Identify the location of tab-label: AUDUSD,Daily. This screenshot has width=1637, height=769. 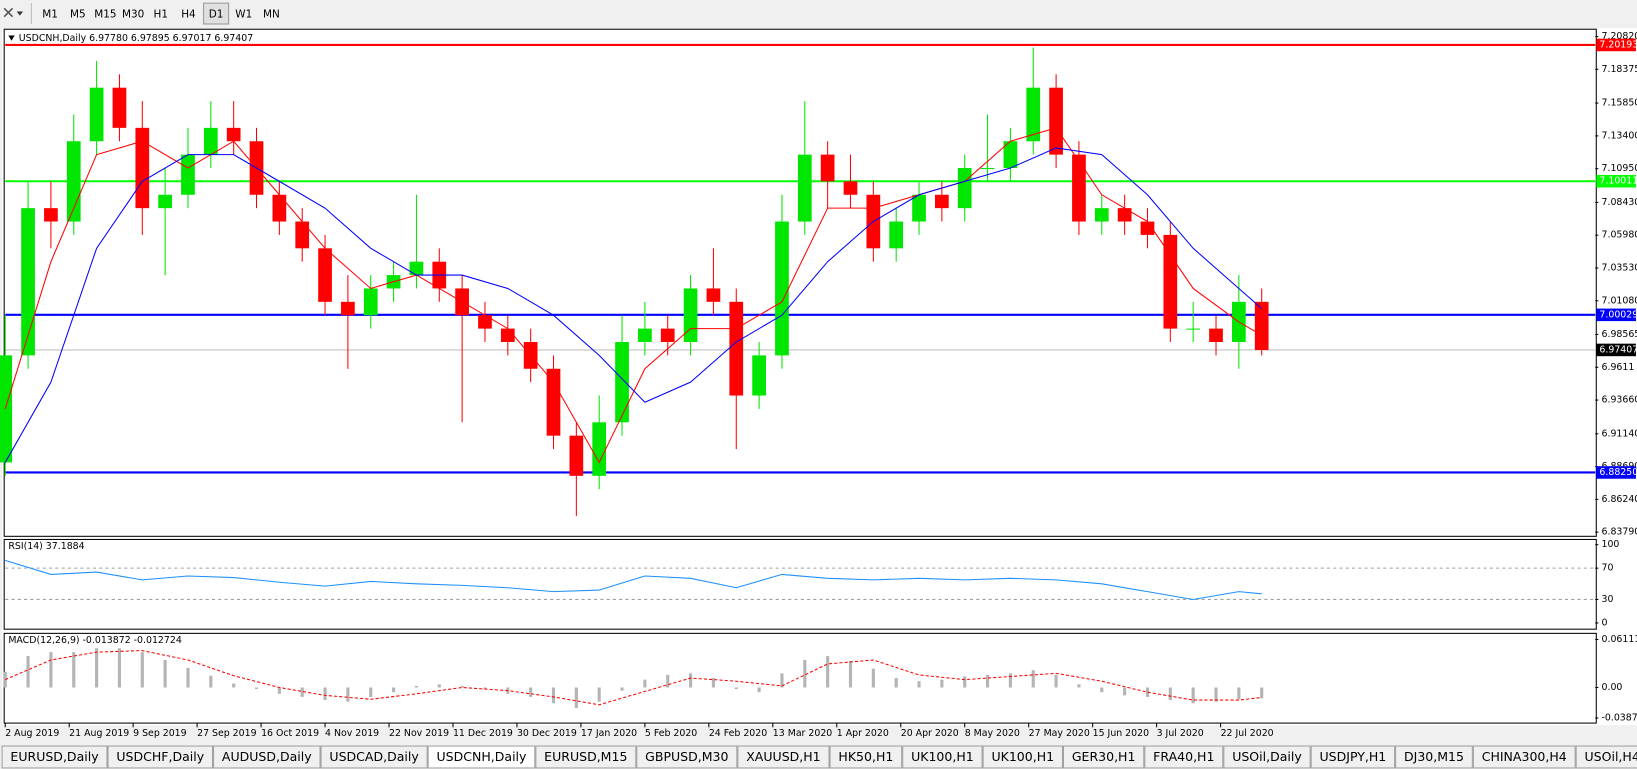
(267, 756).